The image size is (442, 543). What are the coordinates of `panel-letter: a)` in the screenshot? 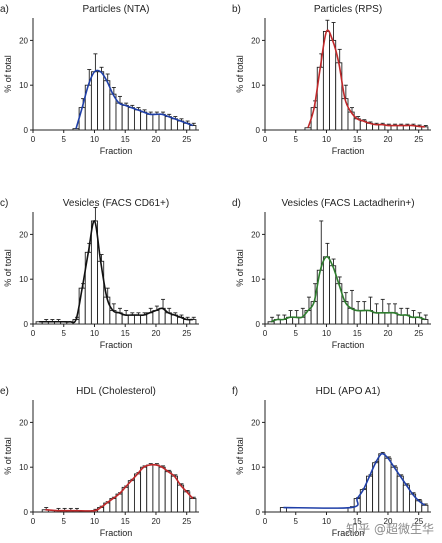 It's located at (4, 9).